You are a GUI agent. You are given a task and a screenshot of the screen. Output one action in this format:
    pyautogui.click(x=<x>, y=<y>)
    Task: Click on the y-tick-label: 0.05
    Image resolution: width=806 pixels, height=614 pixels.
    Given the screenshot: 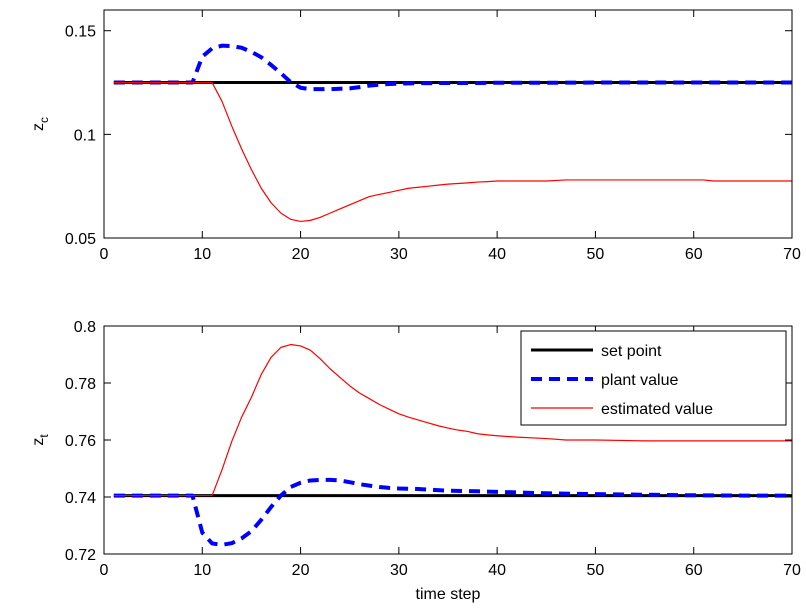 What is the action you would take?
    pyautogui.click(x=80, y=239)
    